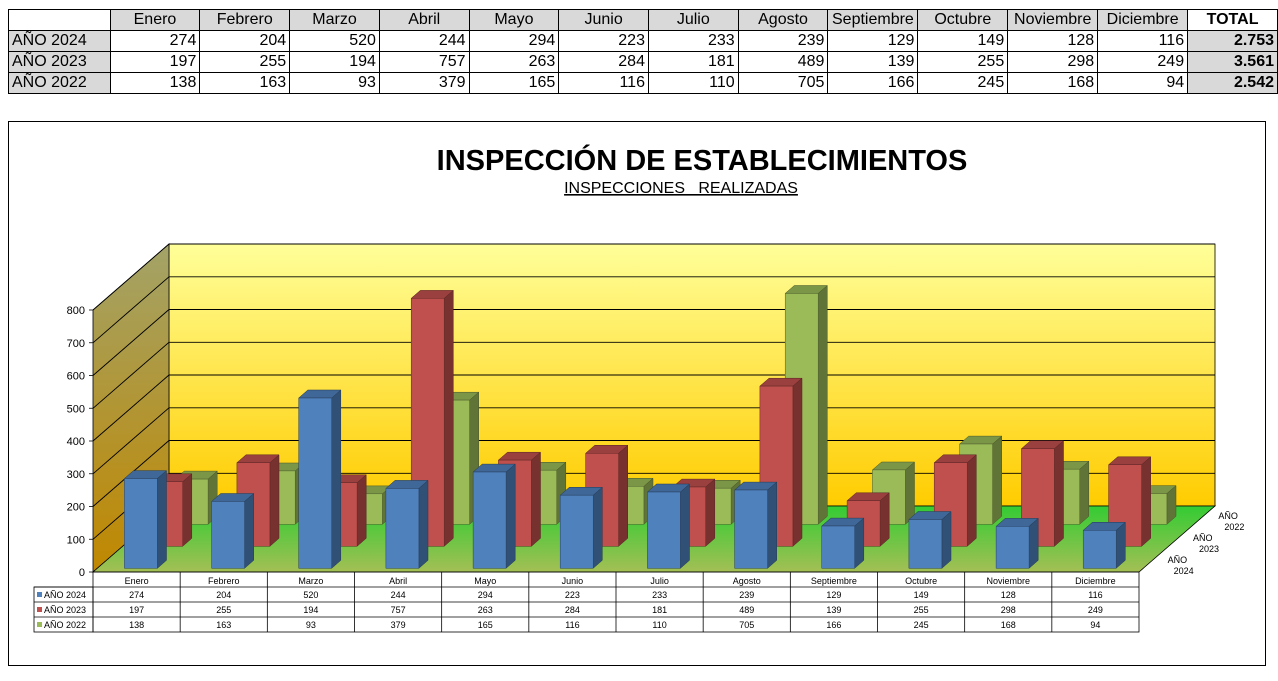 The image size is (1278, 681). What do you see at coordinates (1053, 83) in the screenshot?
I see `summary-cell: 168` at bounding box center [1053, 83].